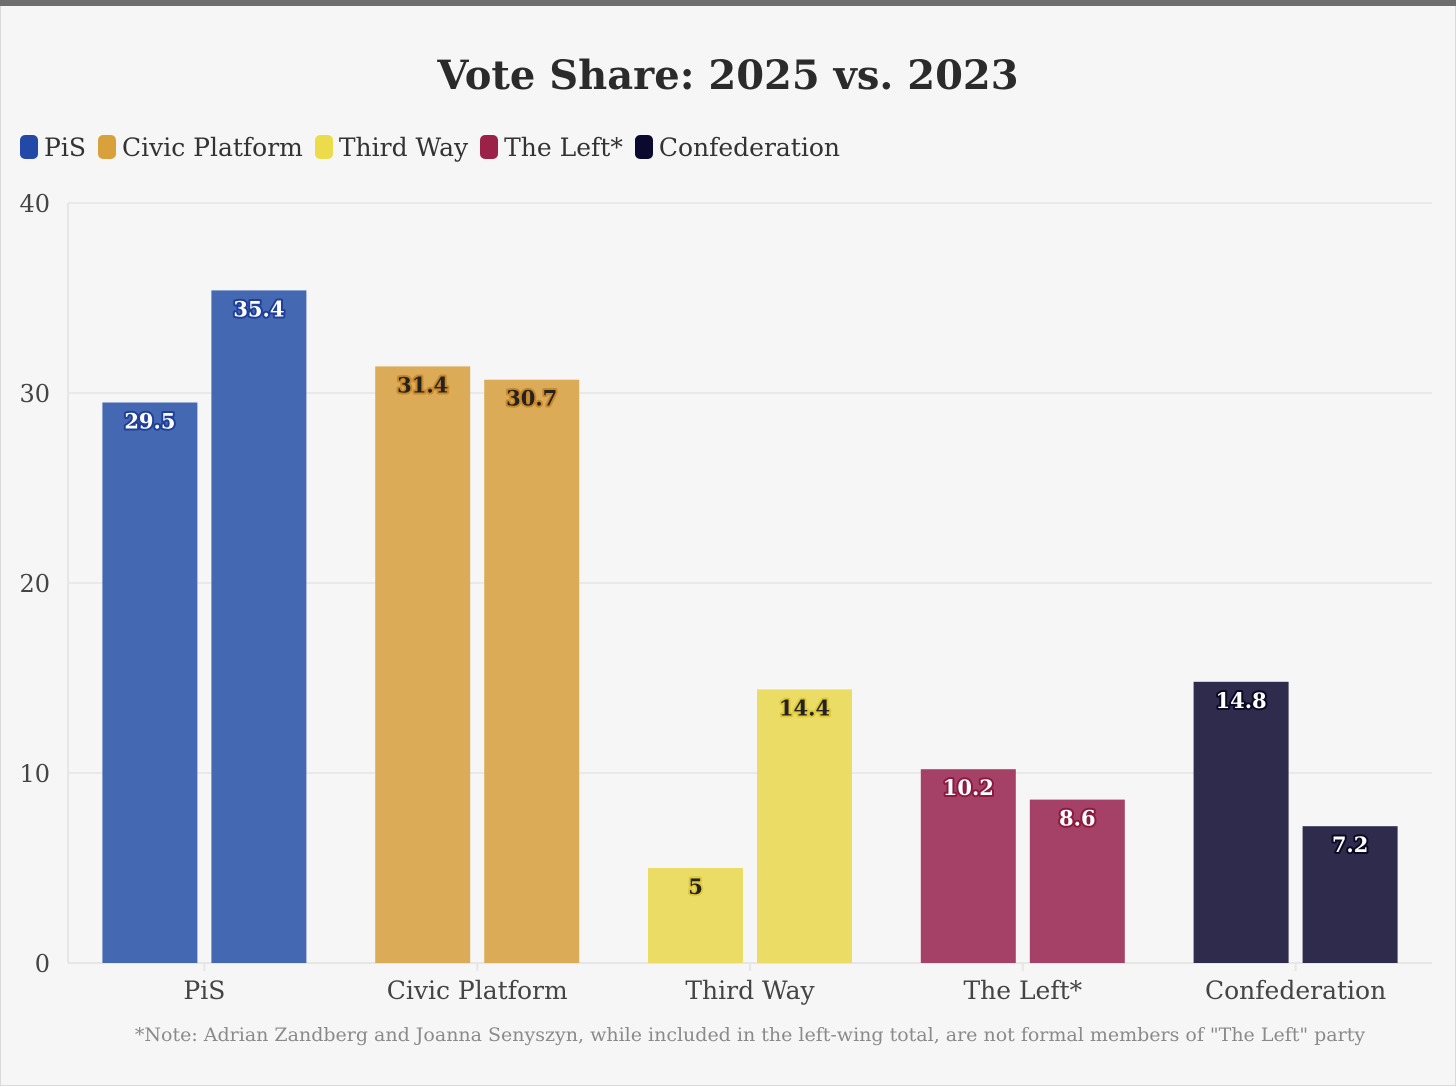 The image size is (1456, 1087). What do you see at coordinates (750, 990) in the screenshot?
I see `x-tick-label: Third Way` at bounding box center [750, 990].